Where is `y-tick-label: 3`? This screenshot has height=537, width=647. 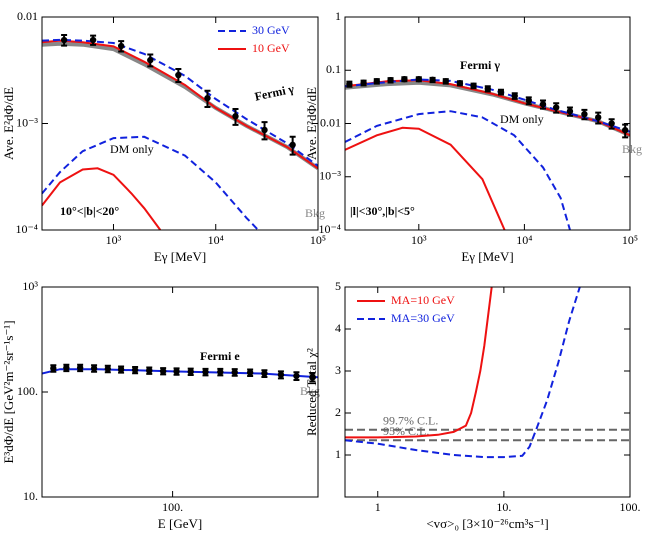 y-tick-label: 3 is located at coordinates (338, 370).